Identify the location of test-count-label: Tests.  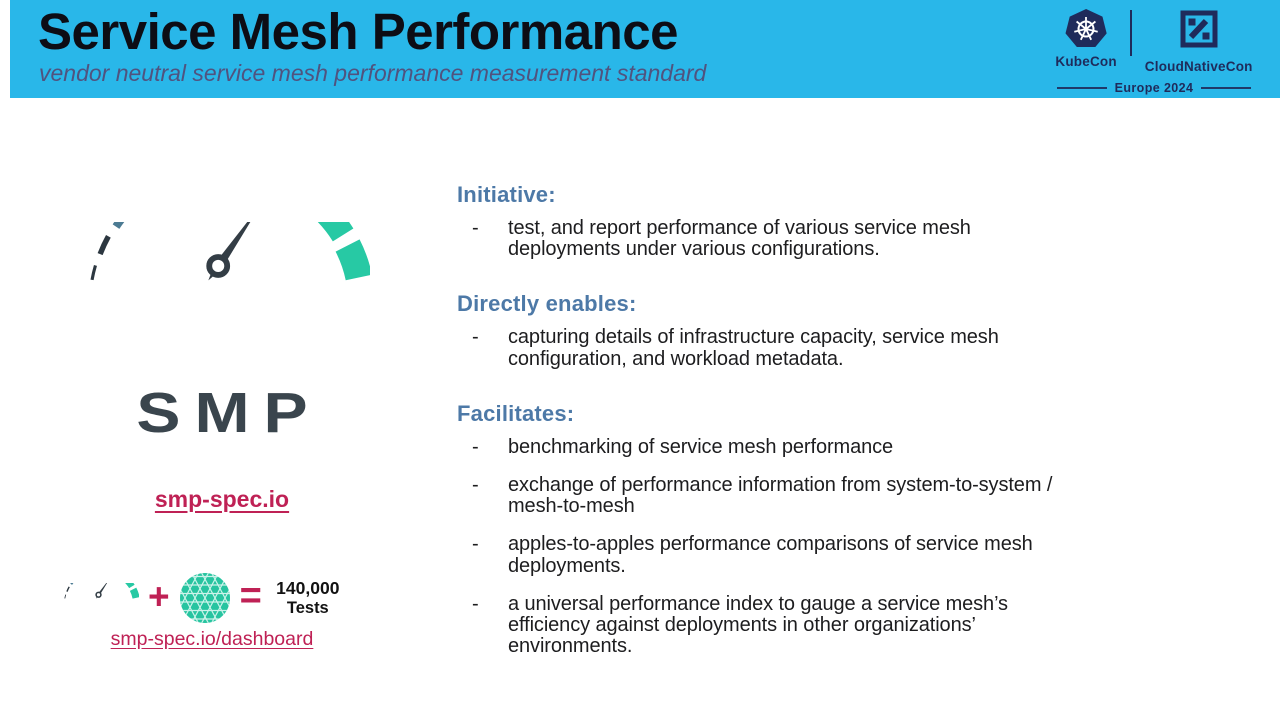
(307, 607).